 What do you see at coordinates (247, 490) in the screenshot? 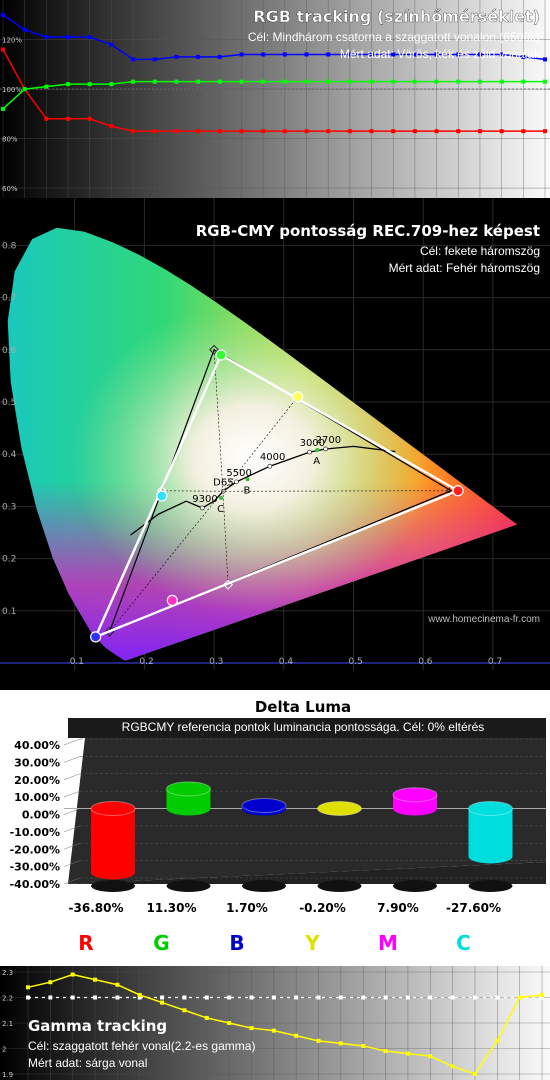
I see `illuminant-label: B` at bounding box center [247, 490].